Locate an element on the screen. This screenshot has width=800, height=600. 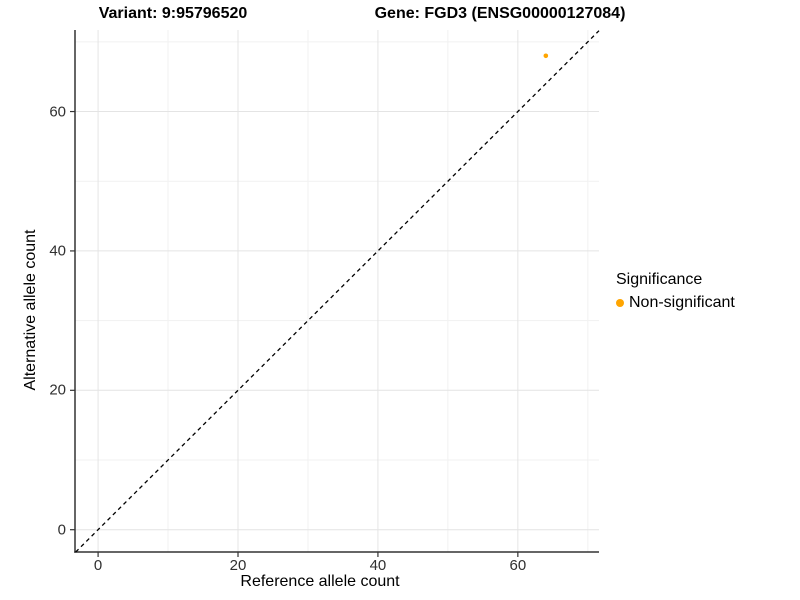
y-tick-label: 20 is located at coordinates (57, 390).